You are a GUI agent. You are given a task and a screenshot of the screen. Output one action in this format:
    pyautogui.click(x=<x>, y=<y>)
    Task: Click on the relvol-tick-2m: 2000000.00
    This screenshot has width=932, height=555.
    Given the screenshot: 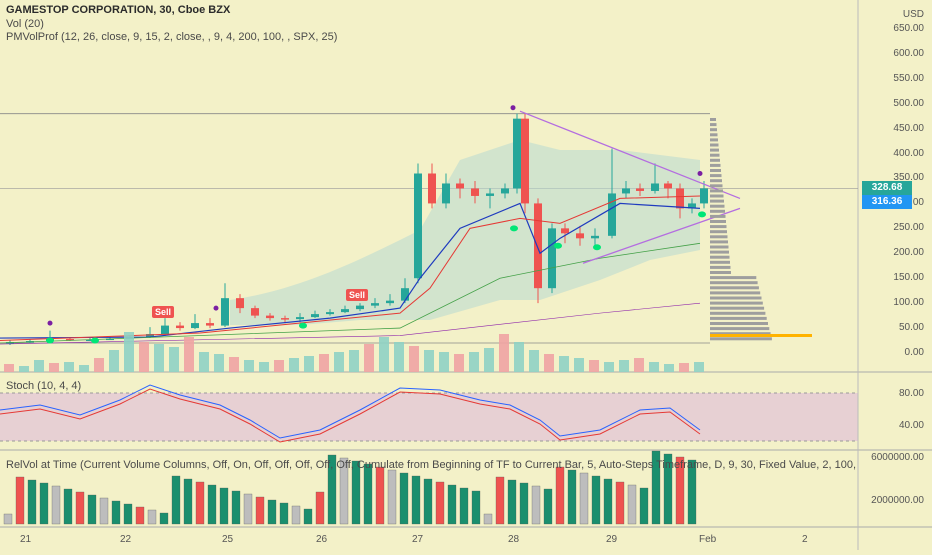 What is the action you would take?
    pyautogui.click(x=897, y=500)
    